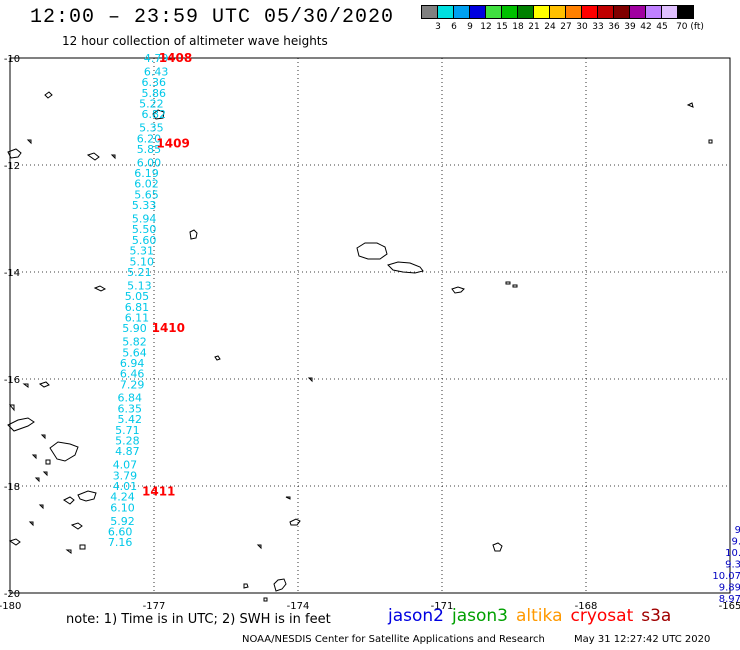 The width and height of the screenshot is (740, 650). Describe the element at coordinates (154, 606) in the screenshot. I see `lon-tick-label: -177` at that location.